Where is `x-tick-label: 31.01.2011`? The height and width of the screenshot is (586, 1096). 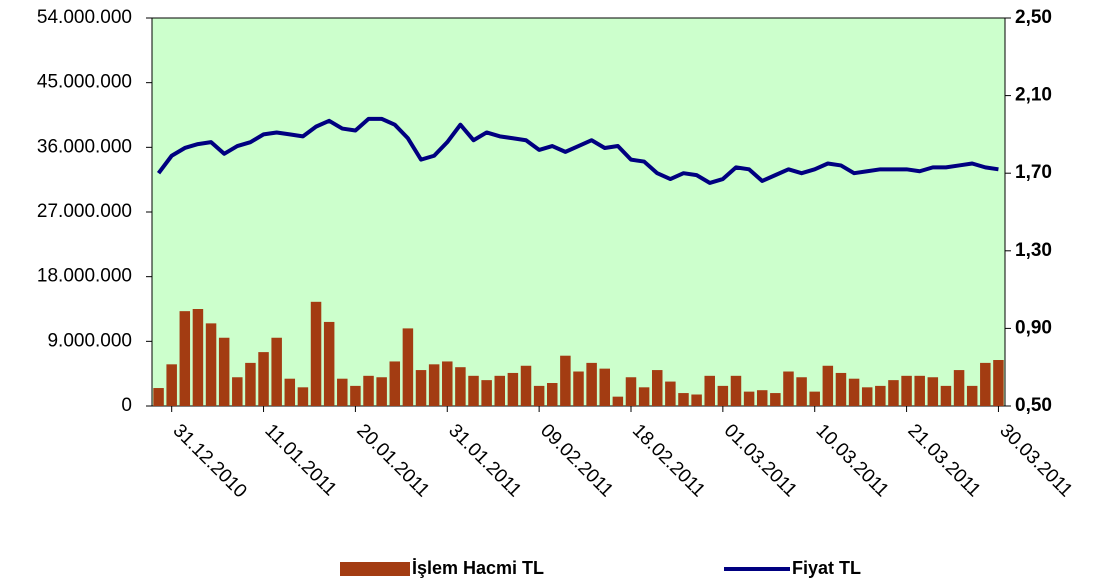
x-tick-label: 31.01.2011 is located at coordinates (484, 460).